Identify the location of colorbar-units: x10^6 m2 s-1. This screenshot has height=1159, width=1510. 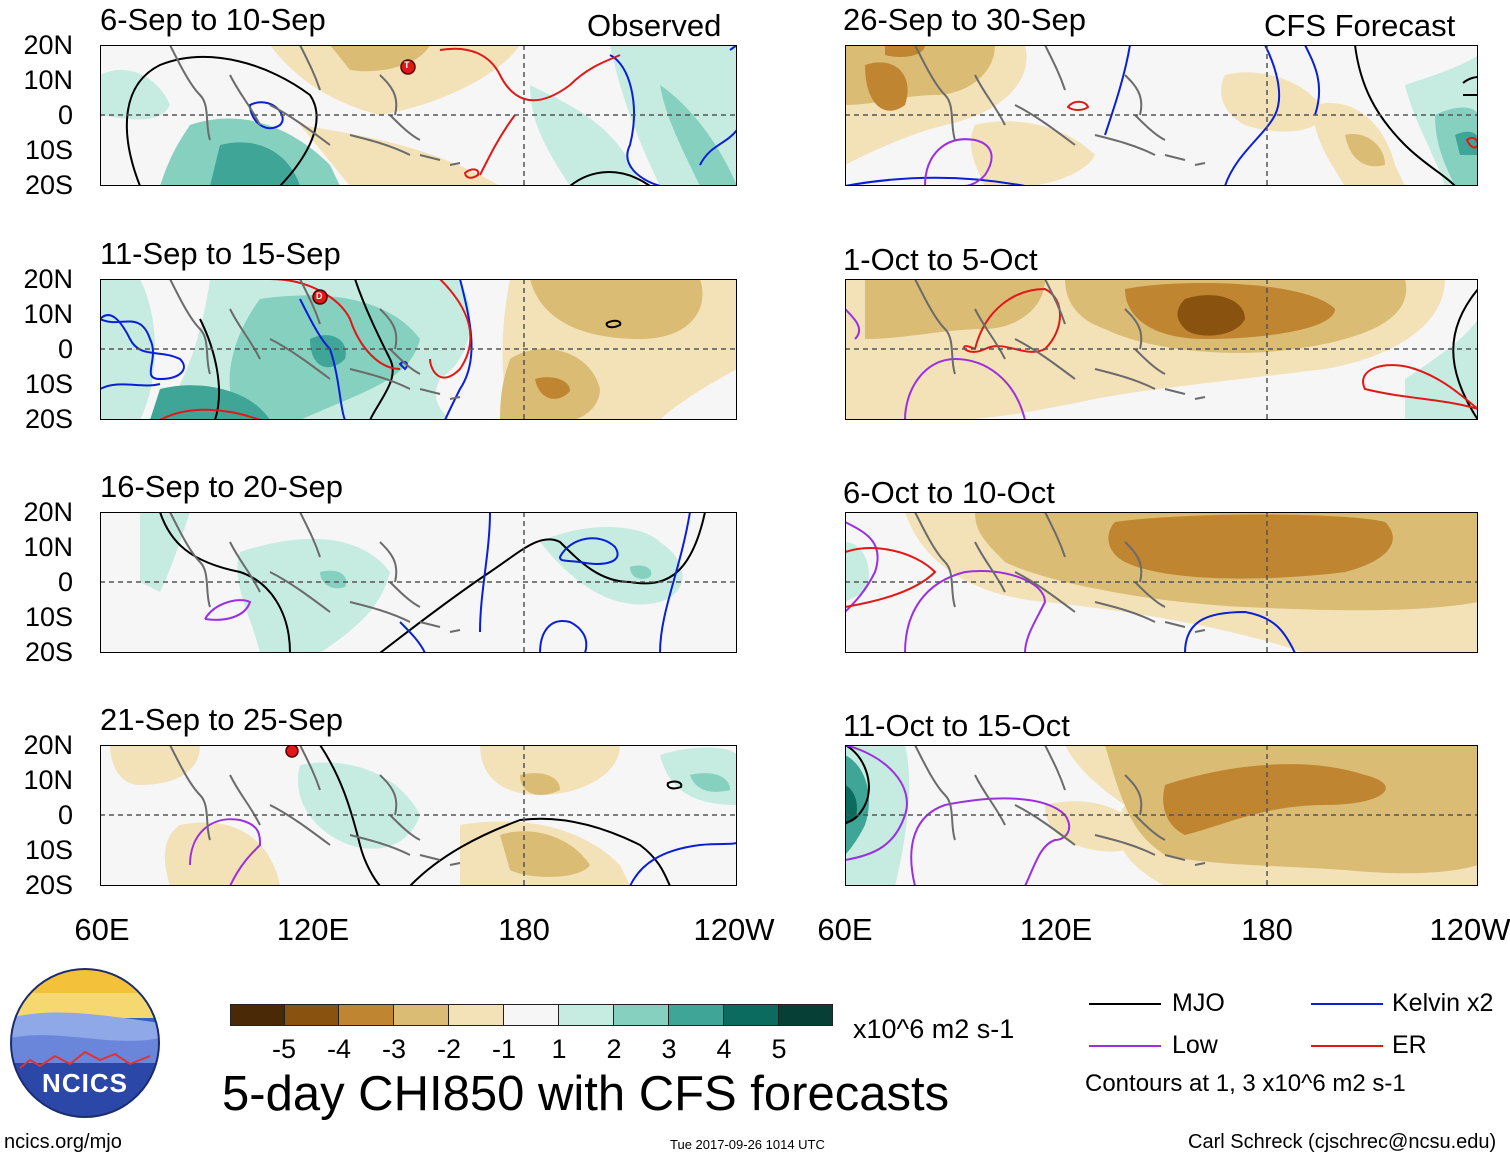
(934, 1029).